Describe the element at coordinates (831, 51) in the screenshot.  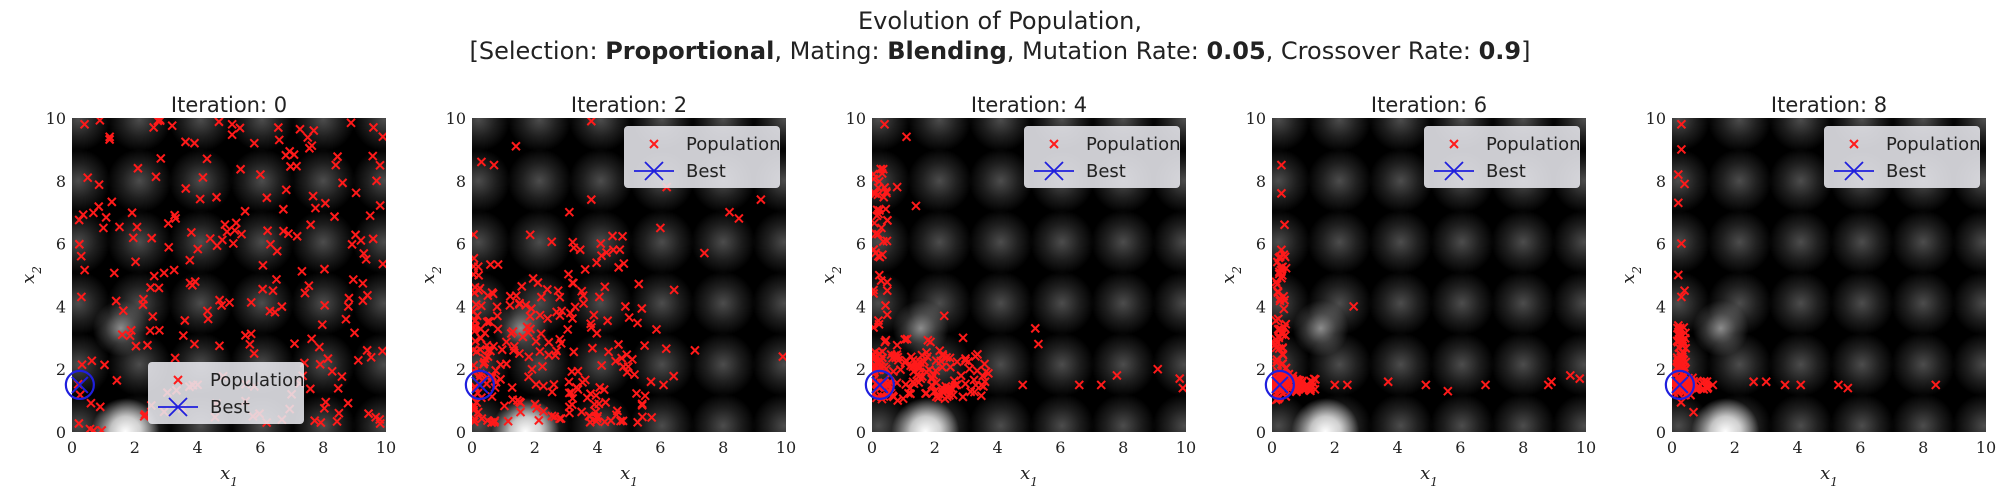
I see `title-text-mating: , Mating:` at that location.